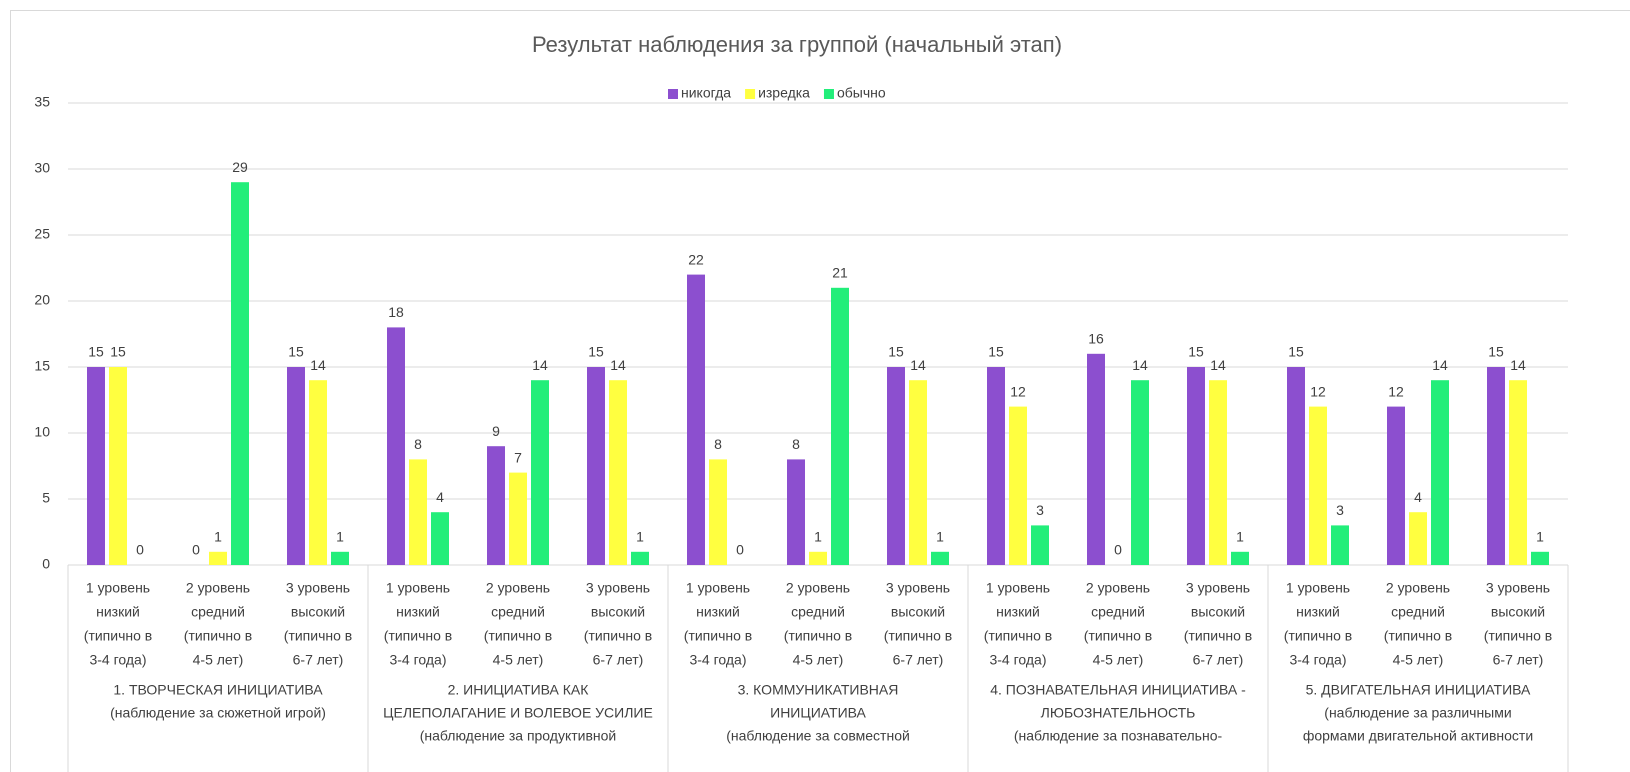 This screenshot has width=1630, height=772. Describe the element at coordinates (861, 93) in the screenshot. I see `legend-label: обычно` at that location.